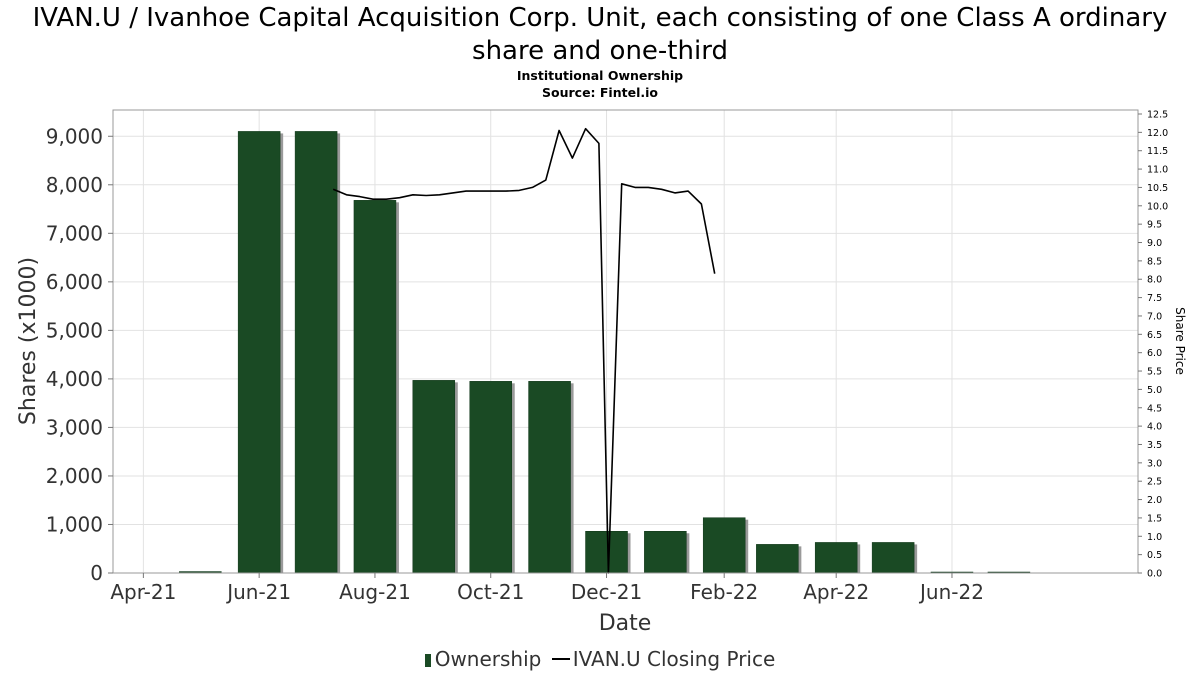 The image size is (1200, 675). What do you see at coordinates (74, 282) in the screenshot?
I see `y-tick-label: 6,000` at bounding box center [74, 282].